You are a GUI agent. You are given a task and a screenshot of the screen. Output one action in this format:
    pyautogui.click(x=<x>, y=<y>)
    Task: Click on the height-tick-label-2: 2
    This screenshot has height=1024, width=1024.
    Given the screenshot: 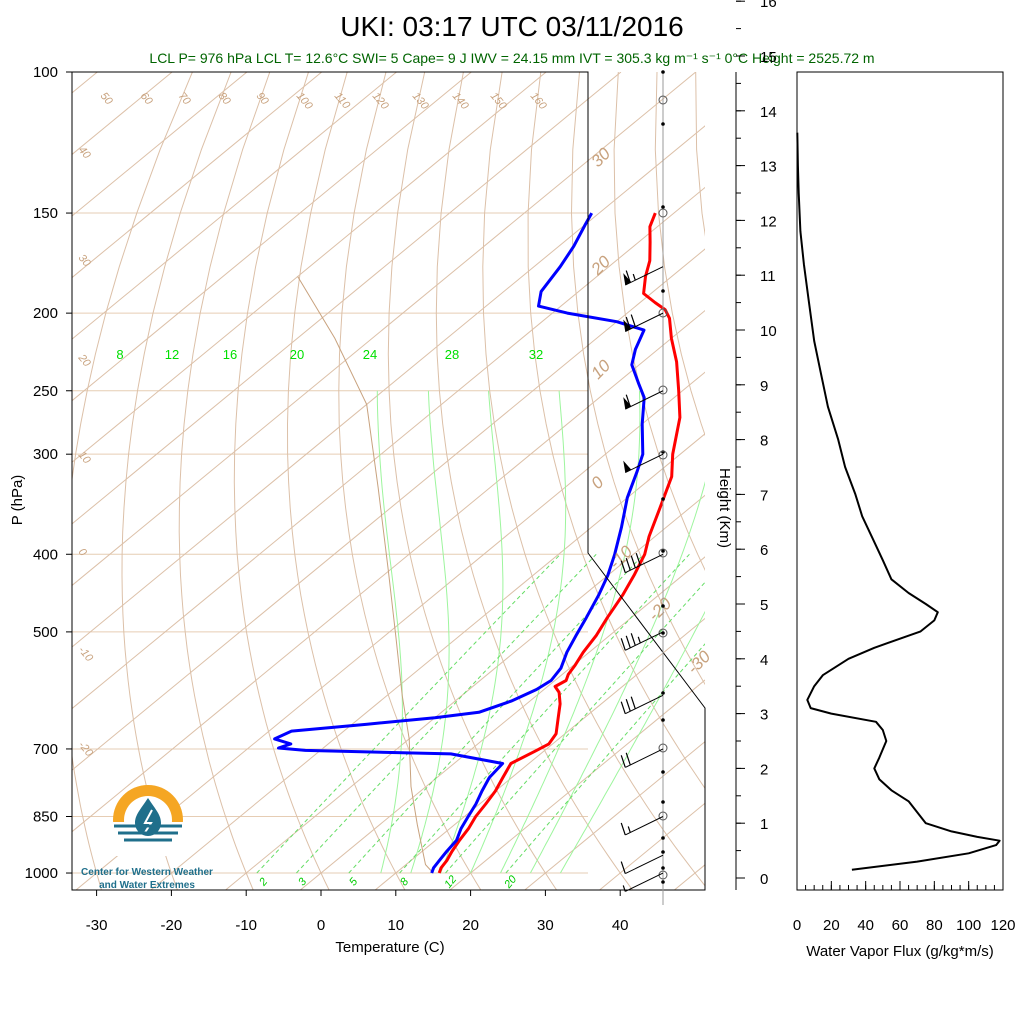 What is the action you would take?
    pyautogui.click(x=764, y=769)
    